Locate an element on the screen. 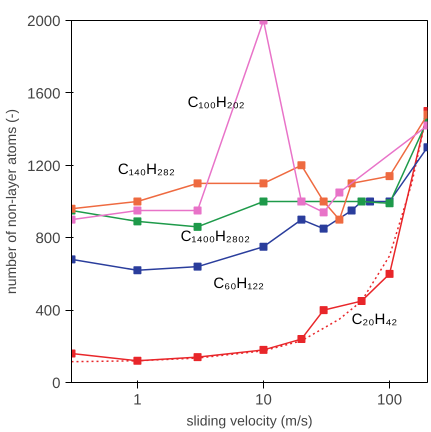  series-label: C₁₄₀₀H₂₈₀₂ is located at coordinates (215, 236).